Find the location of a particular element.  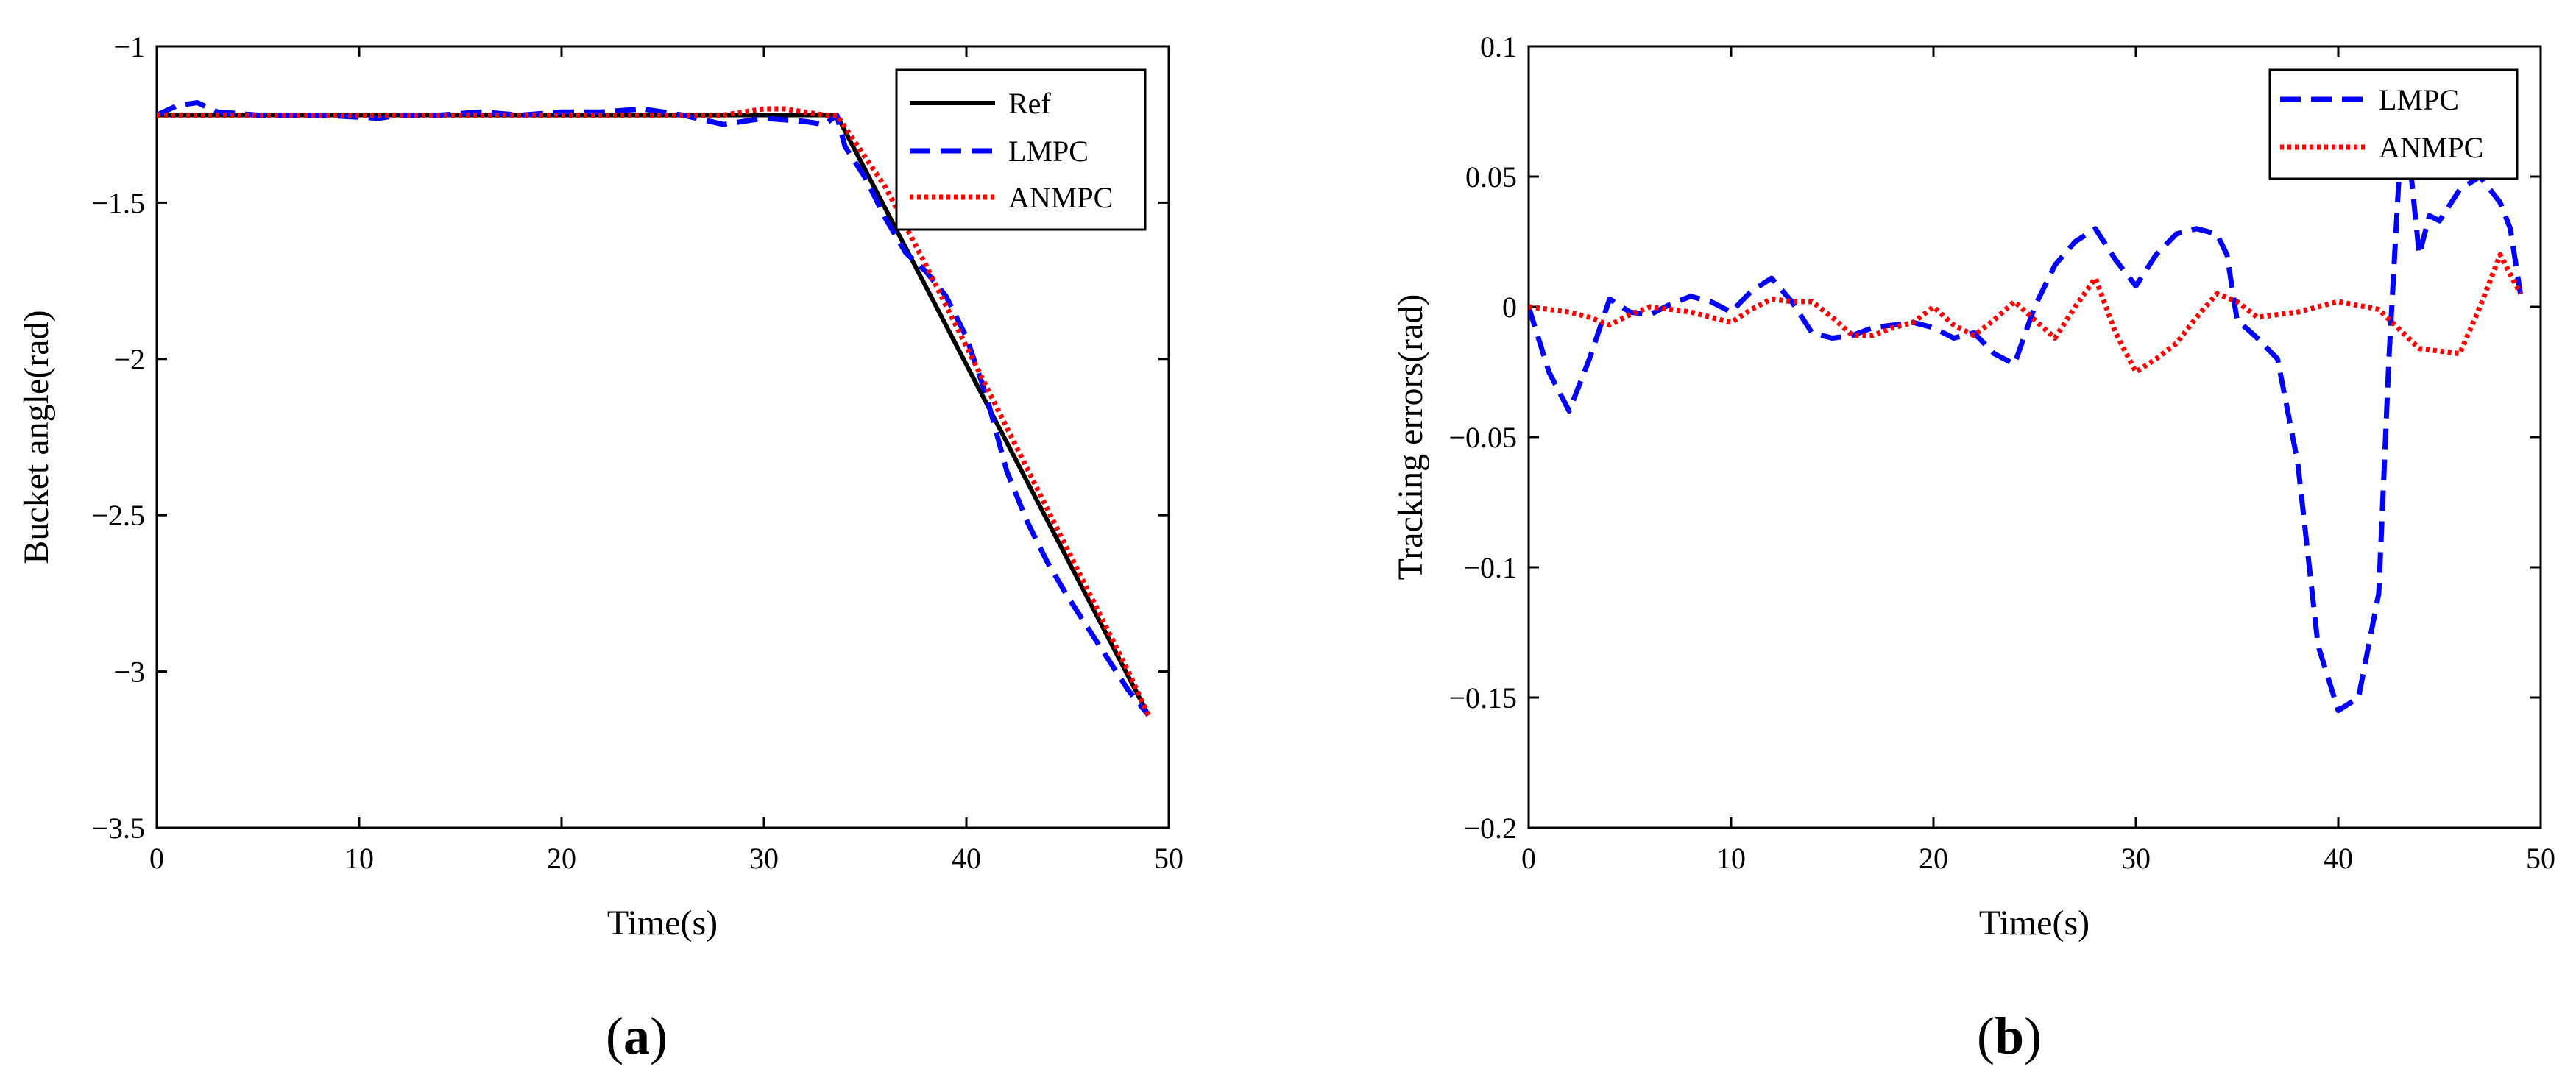

panel-label-b: (b) is located at coordinates (2010, 1036).